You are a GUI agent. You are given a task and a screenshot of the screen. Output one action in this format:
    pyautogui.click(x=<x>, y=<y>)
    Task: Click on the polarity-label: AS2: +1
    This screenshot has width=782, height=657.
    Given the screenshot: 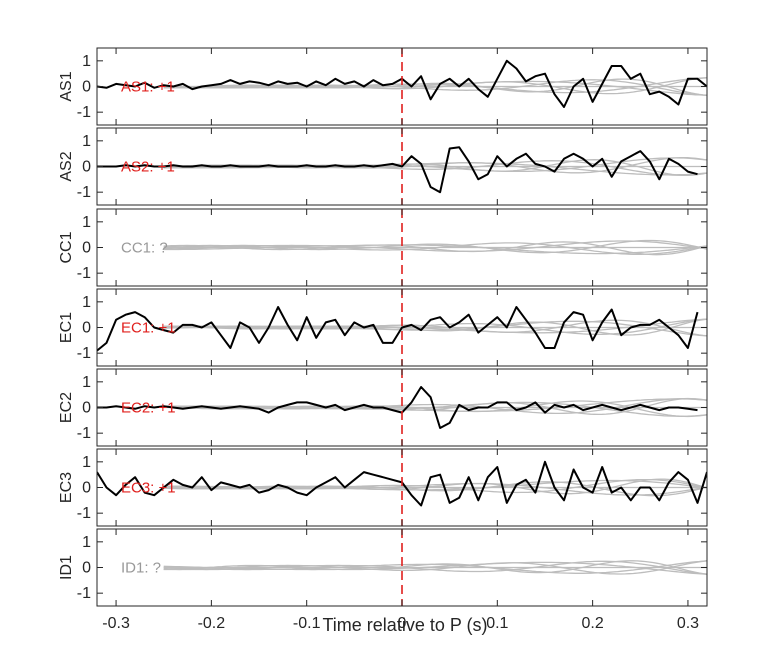 What is the action you would take?
    pyautogui.click(x=148, y=167)
    